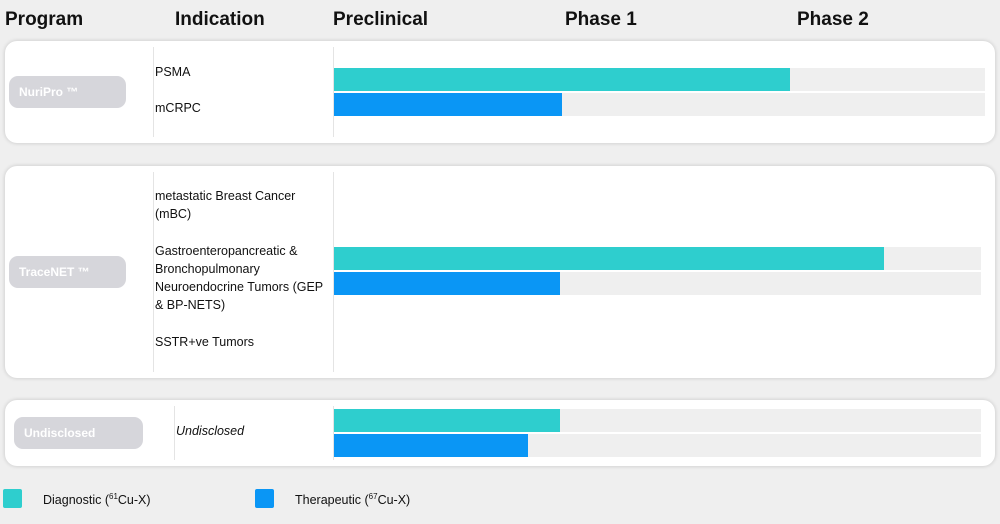 The height and width of the screenshot is (524, 1000). Describe the element at coordinates (609, 258) in the screenshot. I see `bar-diagnostic-tracenet` at that location.